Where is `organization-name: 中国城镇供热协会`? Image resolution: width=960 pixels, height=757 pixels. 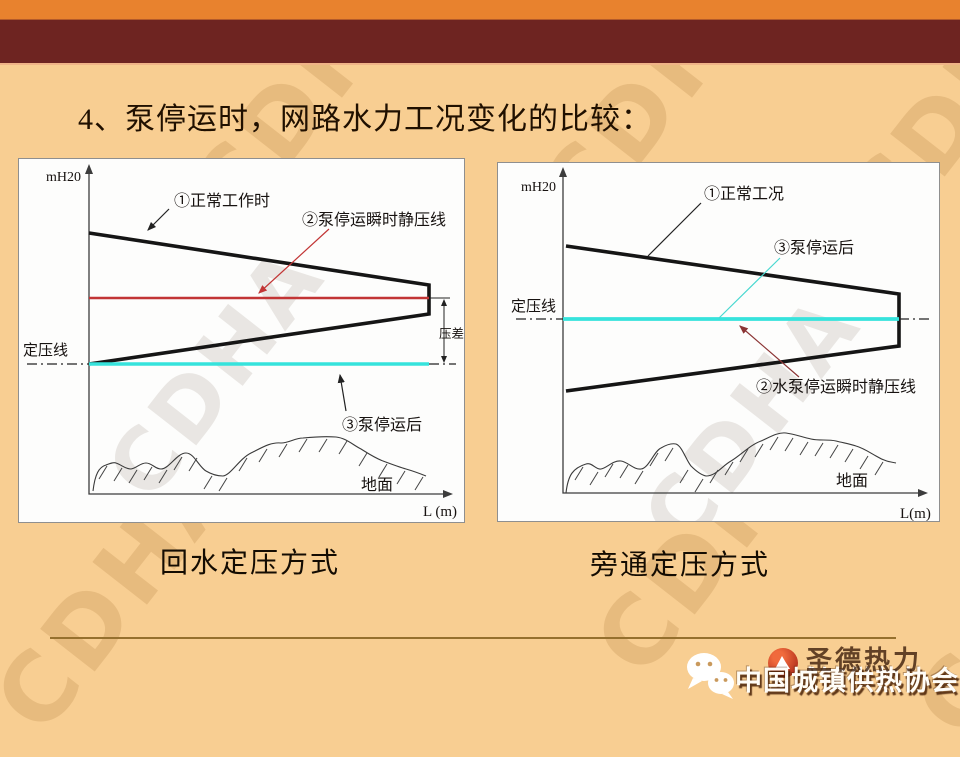
organization-name: 中国城镇供热协会 is located at coordinates (847, 681).